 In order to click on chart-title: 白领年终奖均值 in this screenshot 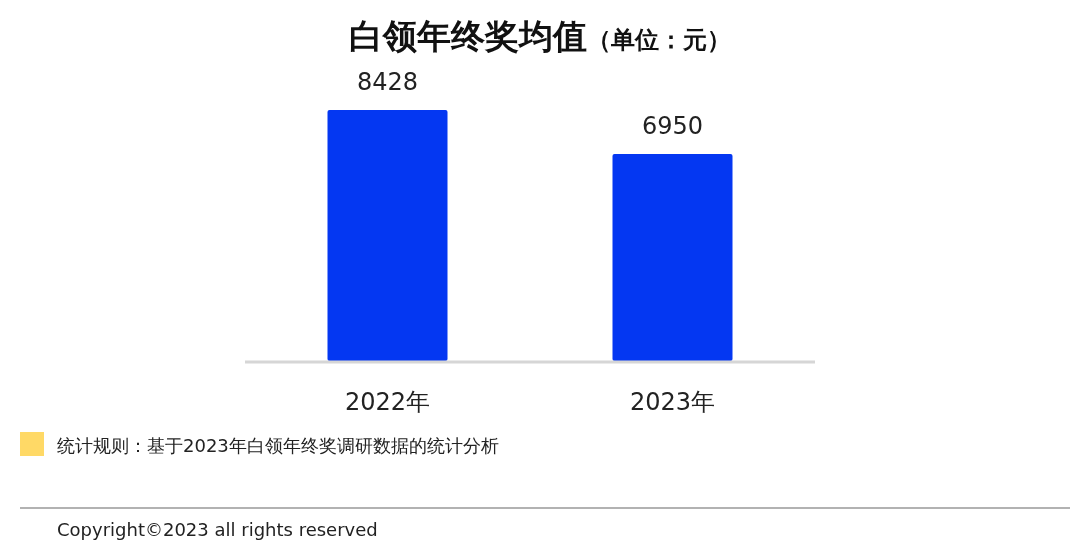, I will do `click(468, 36)`.